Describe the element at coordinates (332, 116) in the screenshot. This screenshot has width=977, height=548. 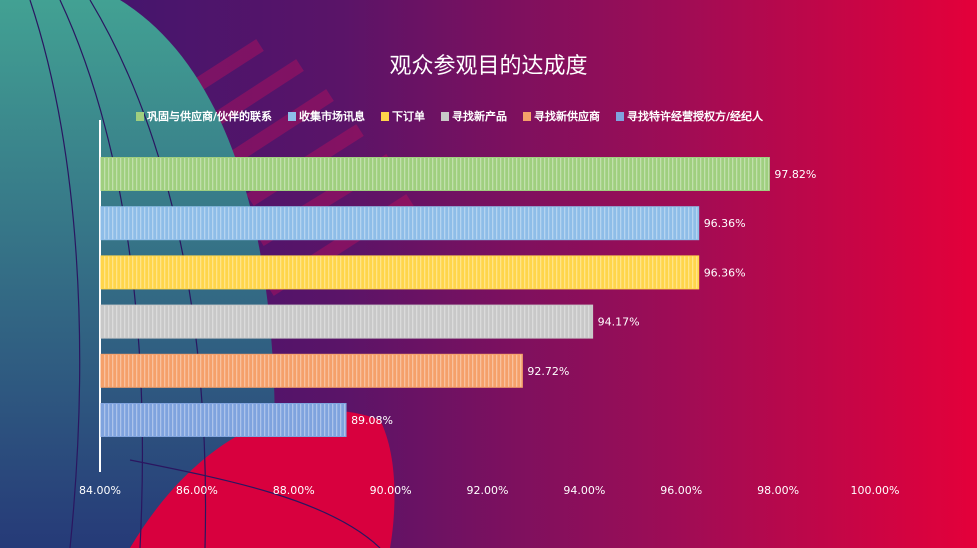
I see `legend-label: 收集市场讯息` at that location.